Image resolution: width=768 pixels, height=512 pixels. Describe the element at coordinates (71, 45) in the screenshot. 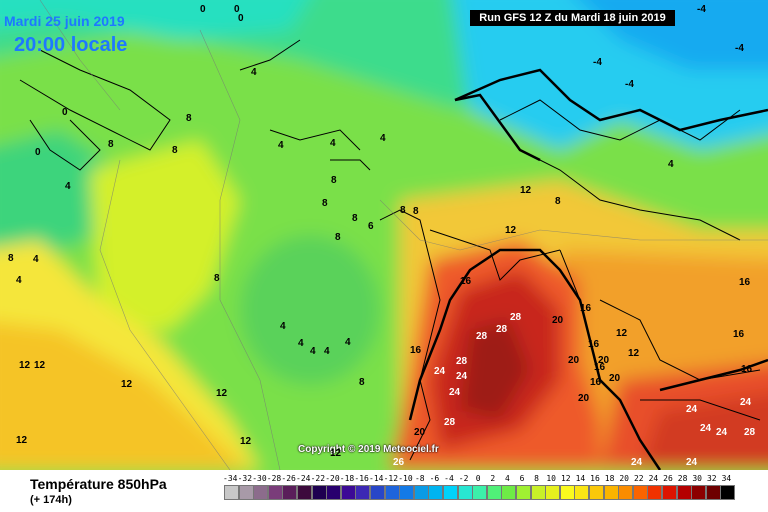

I see `forecast-time: 20:00 locale` at that location.